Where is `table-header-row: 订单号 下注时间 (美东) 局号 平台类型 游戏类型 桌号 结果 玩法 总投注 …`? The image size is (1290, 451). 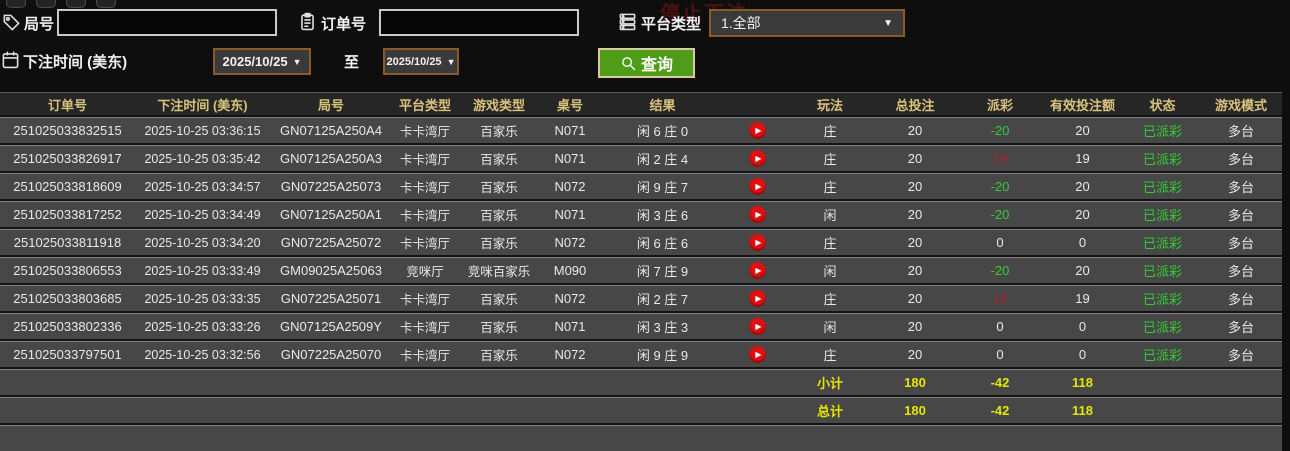
table-header-row: 订单号 下注时间 (美东) 局号 平台类型 游戏类型 桌号 结果 玩法 总投注 … is located at coordinates (641, 103).